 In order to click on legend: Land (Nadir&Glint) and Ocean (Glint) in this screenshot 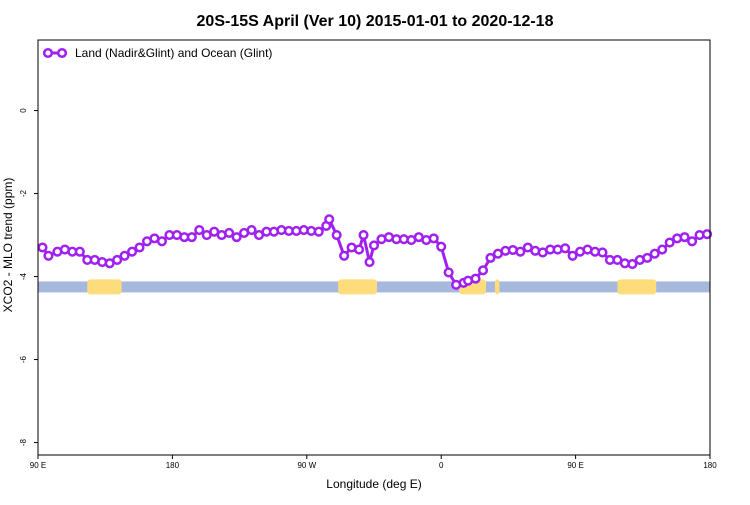, I will do `click(157, 53)`.